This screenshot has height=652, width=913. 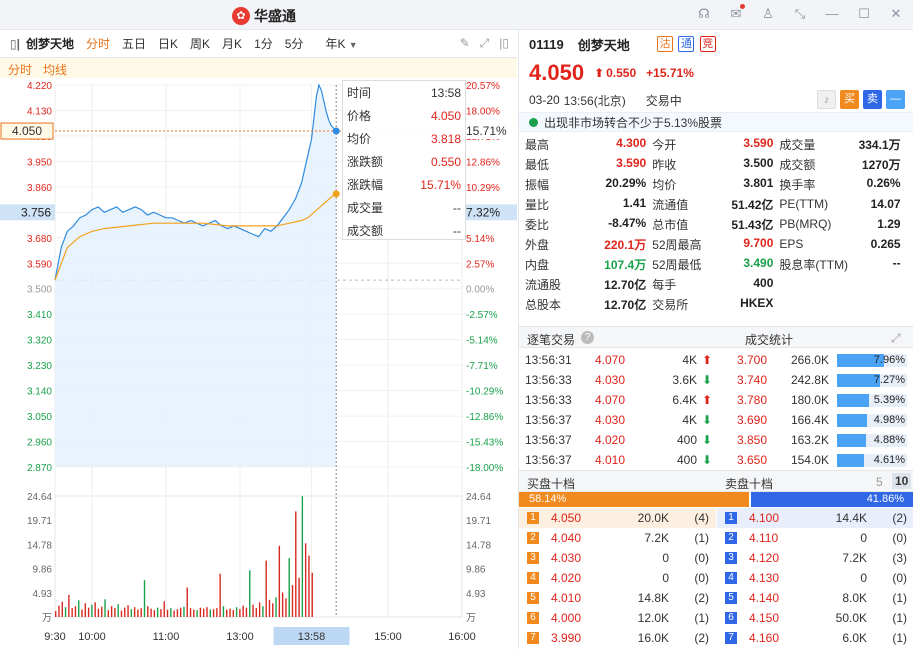 What do you see at coordinates (486, 131) in the screenshot?
I see `crosshair-pct-label: 15.71%` at bounding box center [486, 131].